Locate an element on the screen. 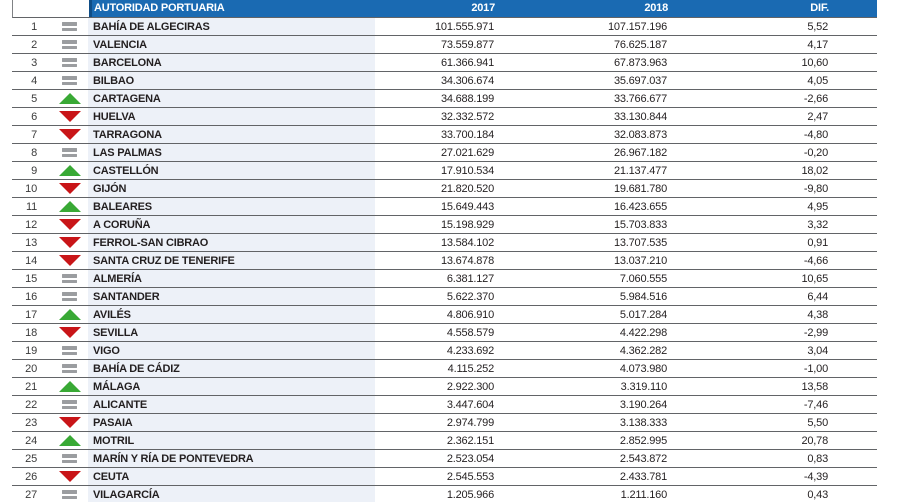  value-dif: 0,43 is located at coordinates (817, 494).